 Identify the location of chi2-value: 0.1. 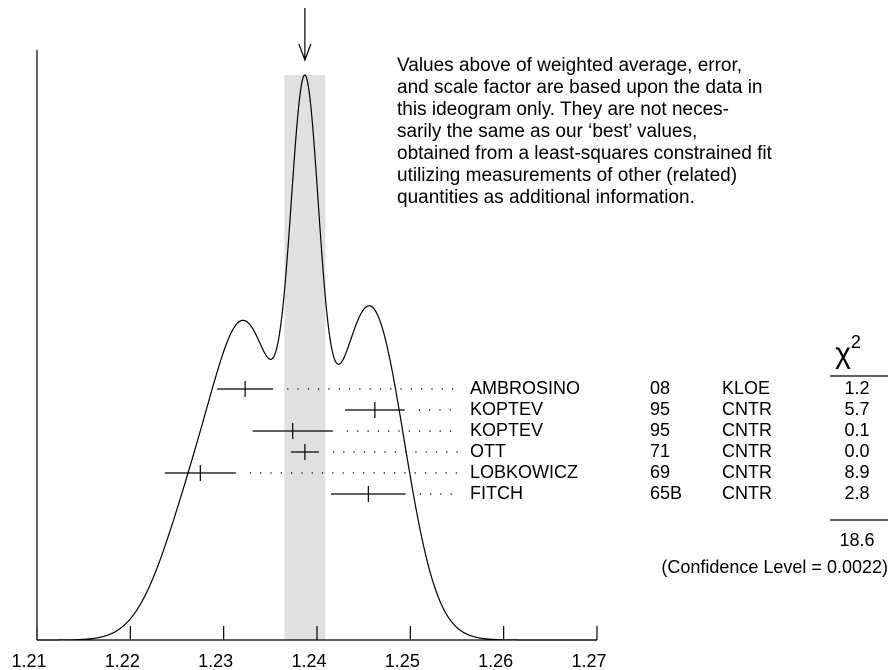
(856, 430).